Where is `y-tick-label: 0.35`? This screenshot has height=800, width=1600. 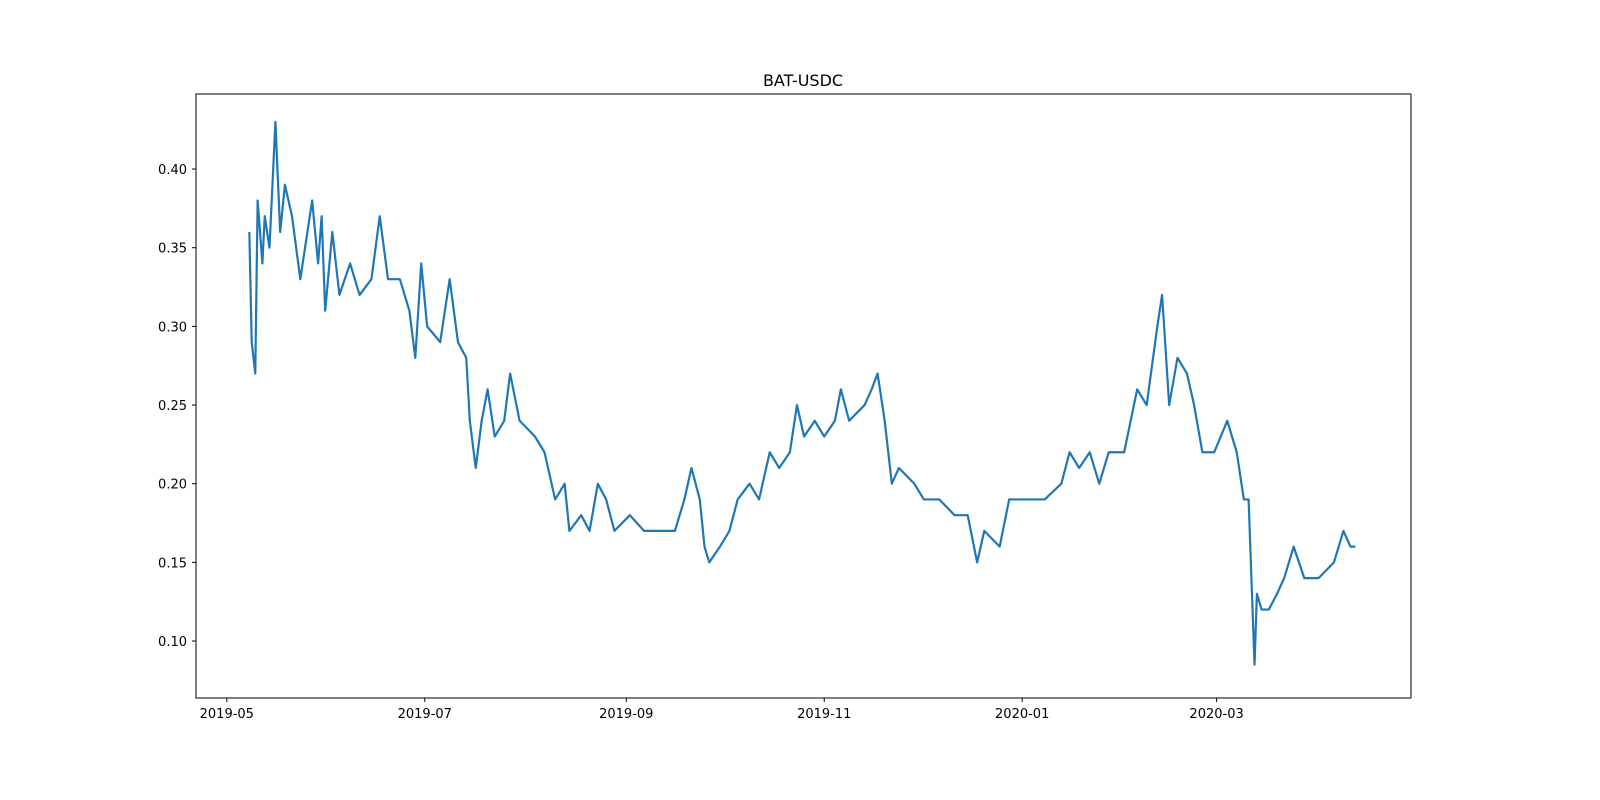
y-tick-label: 0.35 is located at coordinates (172, 249).